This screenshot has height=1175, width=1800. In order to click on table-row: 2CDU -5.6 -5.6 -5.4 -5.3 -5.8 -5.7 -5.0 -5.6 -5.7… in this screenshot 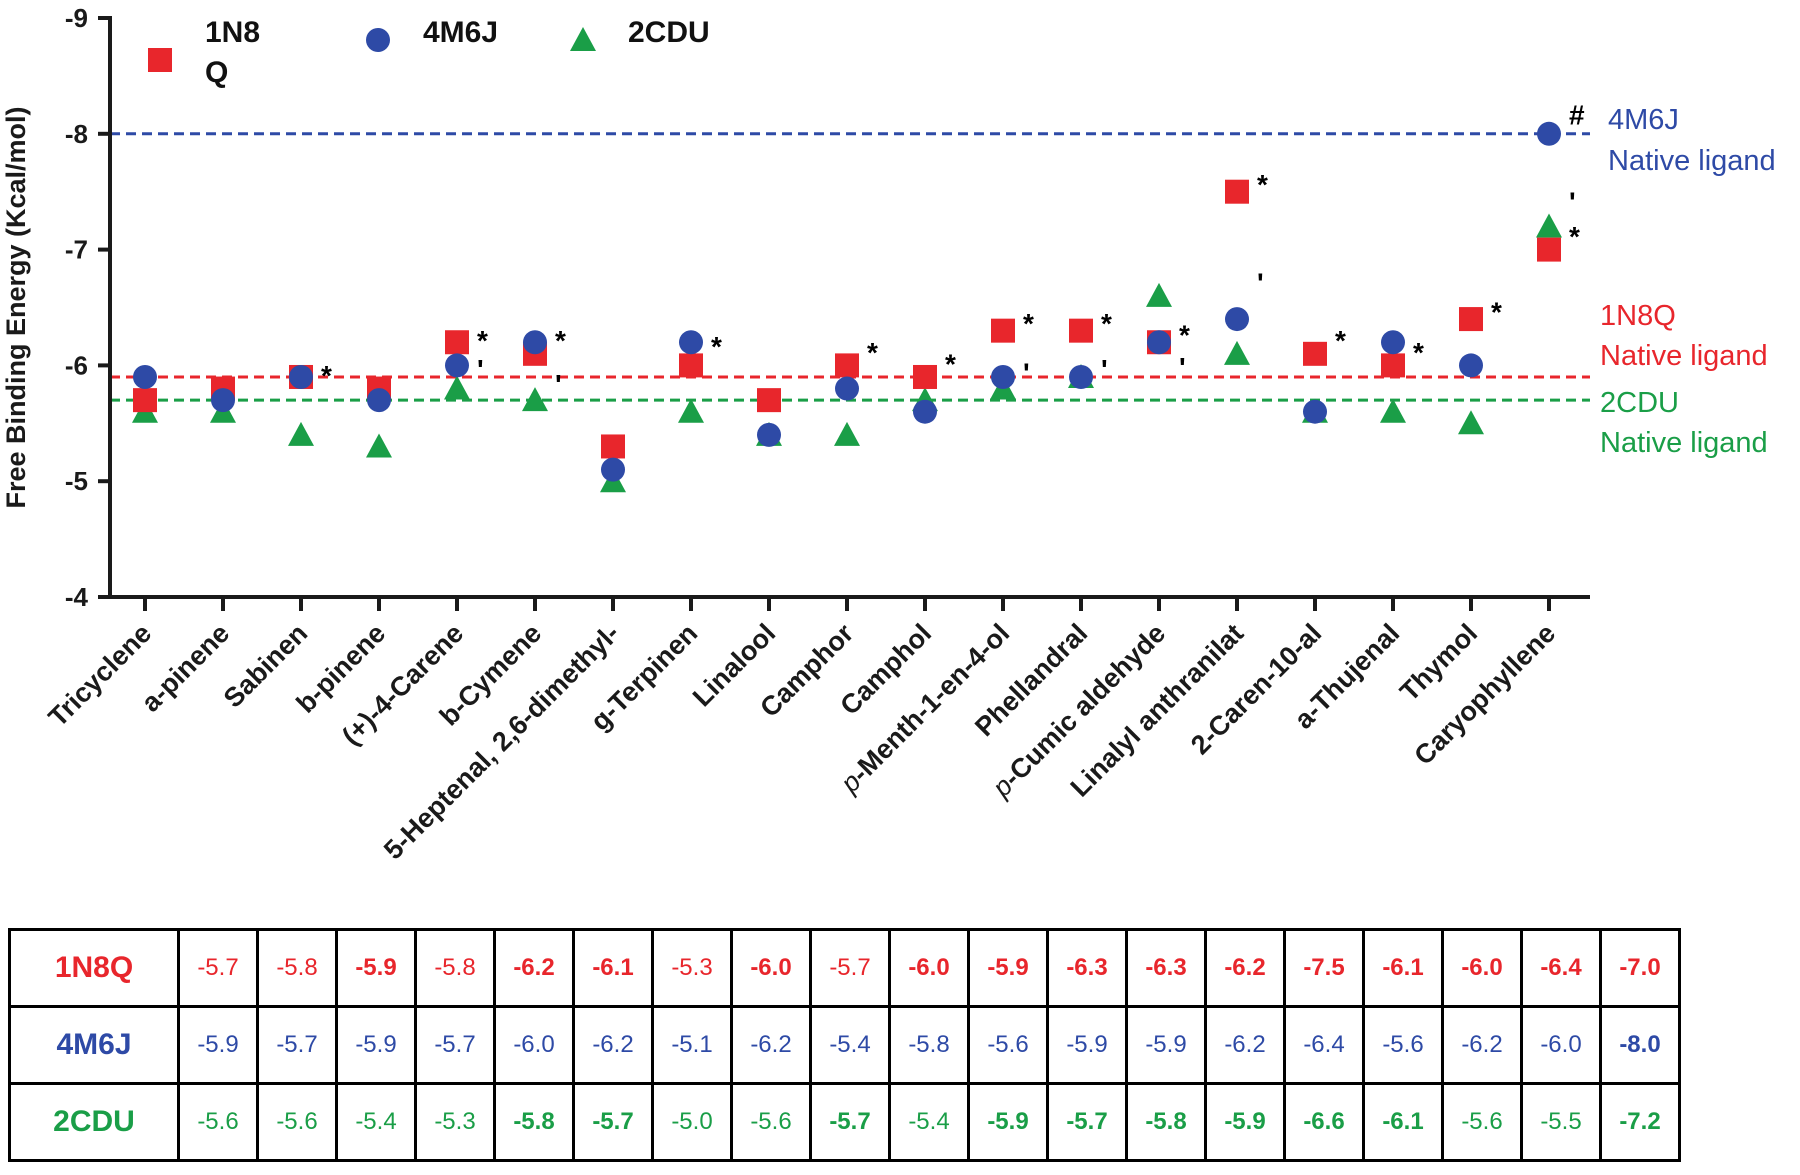, I will do `click(844, 1122)`.